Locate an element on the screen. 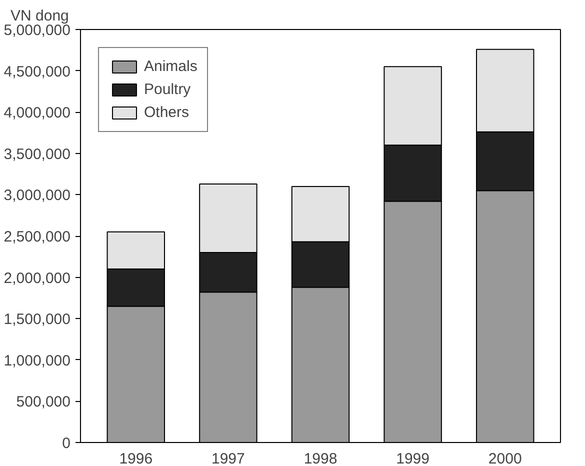 The image size is (585, 466). y-tick-label: 0 is located at coordinates (66, 443).